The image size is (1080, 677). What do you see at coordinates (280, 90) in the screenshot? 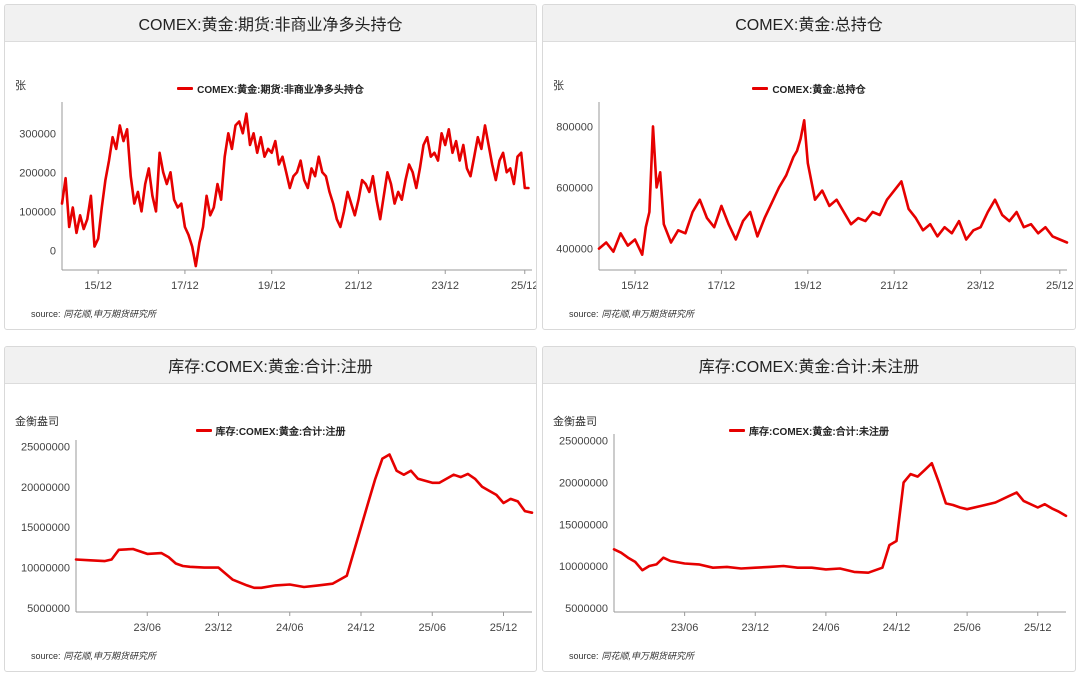
I see `legend-label: COMEX:黄金:期货:非商业净多头持仓` at bounding box center [280, 90].